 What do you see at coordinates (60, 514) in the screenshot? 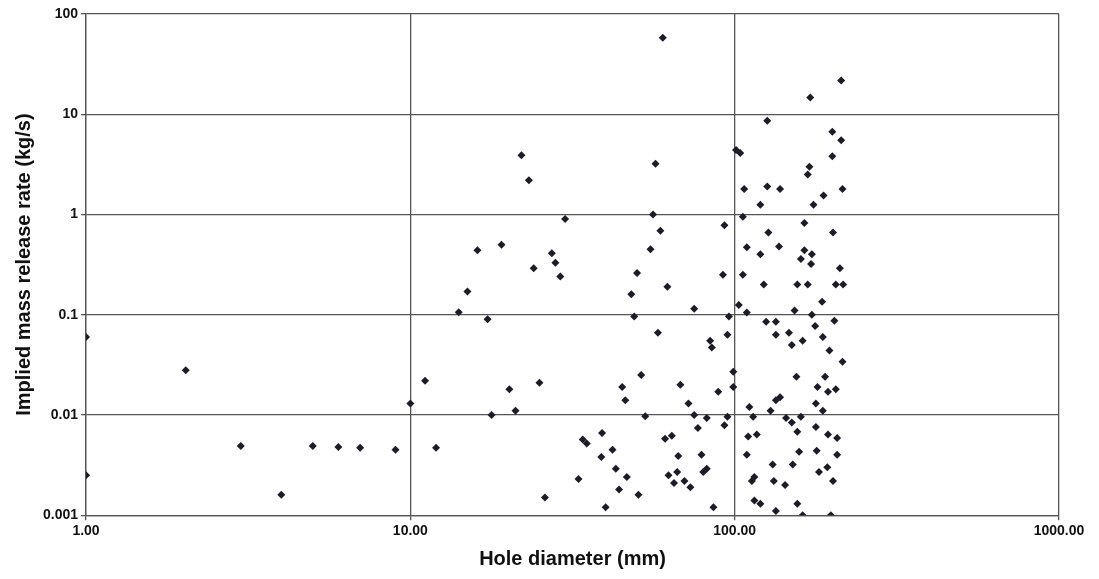
I see `y-tick-label: 0.001` at bounding box center [60, 514].